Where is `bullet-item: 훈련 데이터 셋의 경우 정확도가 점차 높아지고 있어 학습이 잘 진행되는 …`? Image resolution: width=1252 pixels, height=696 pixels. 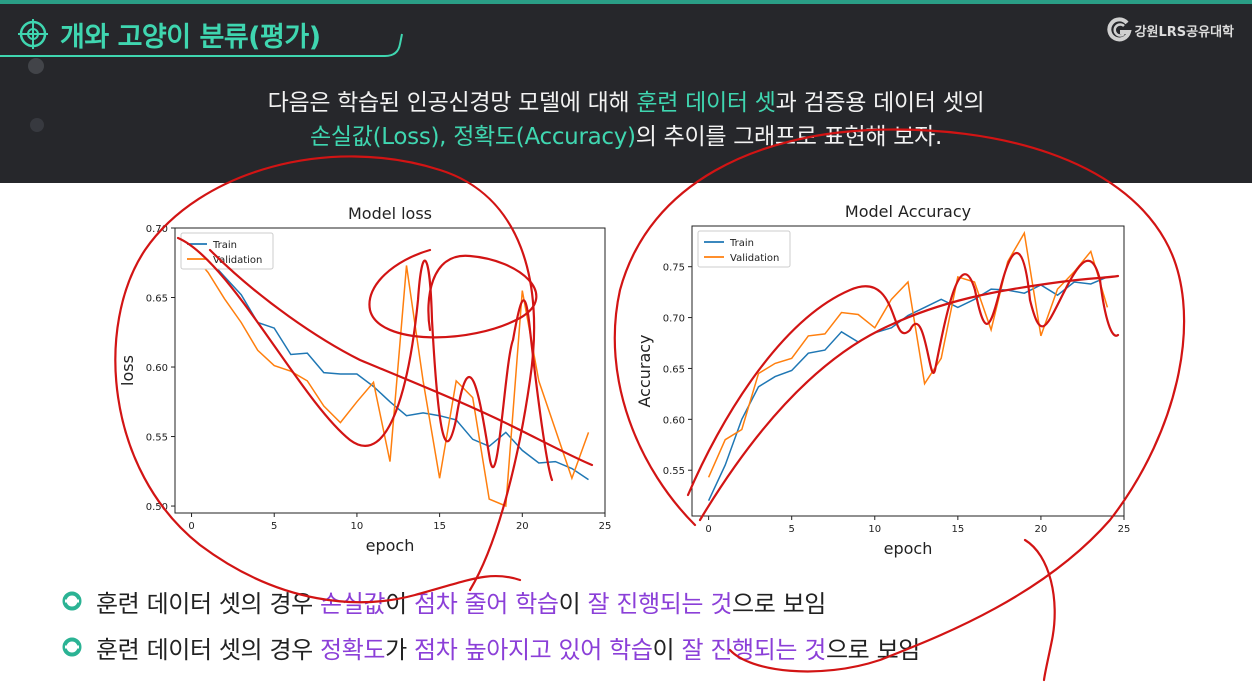 bullet-item: 훈련 데이터 셋의 경우 정확도가 점차 높아지고 있어 학습이 잘 진행되는 … is located at coordinates (491, 647).